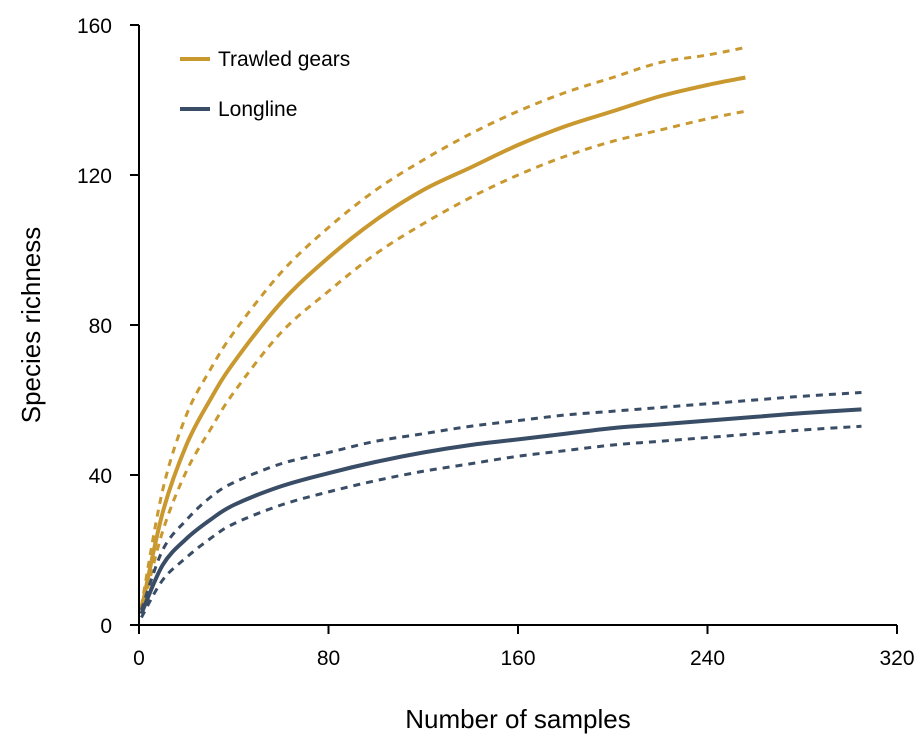  Describe the element at coordinates (106, 626) in the screenshot. I see `y-tick-label: 0` at that location.